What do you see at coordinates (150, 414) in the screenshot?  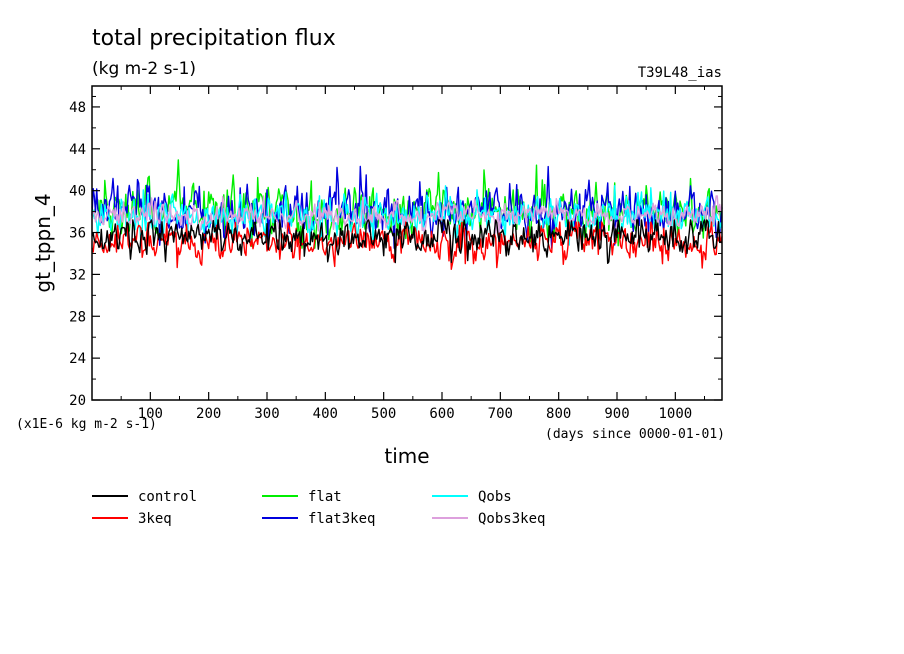 I see `x-tick-label: 100` at bounding box center [150, 414].